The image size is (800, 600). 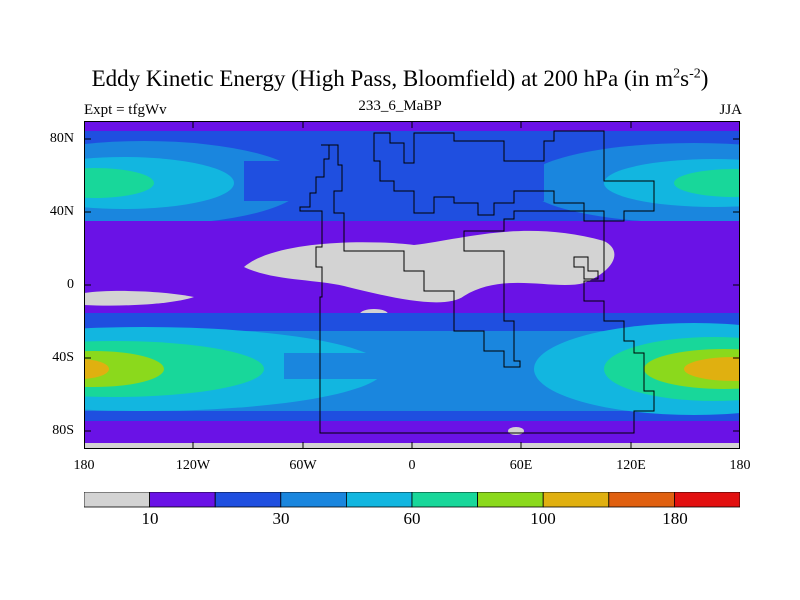 What do you see at coordinates (63, 430) in the screenshot?
I see `lat-label-80s: 80S` at bounding box center [63, 430].